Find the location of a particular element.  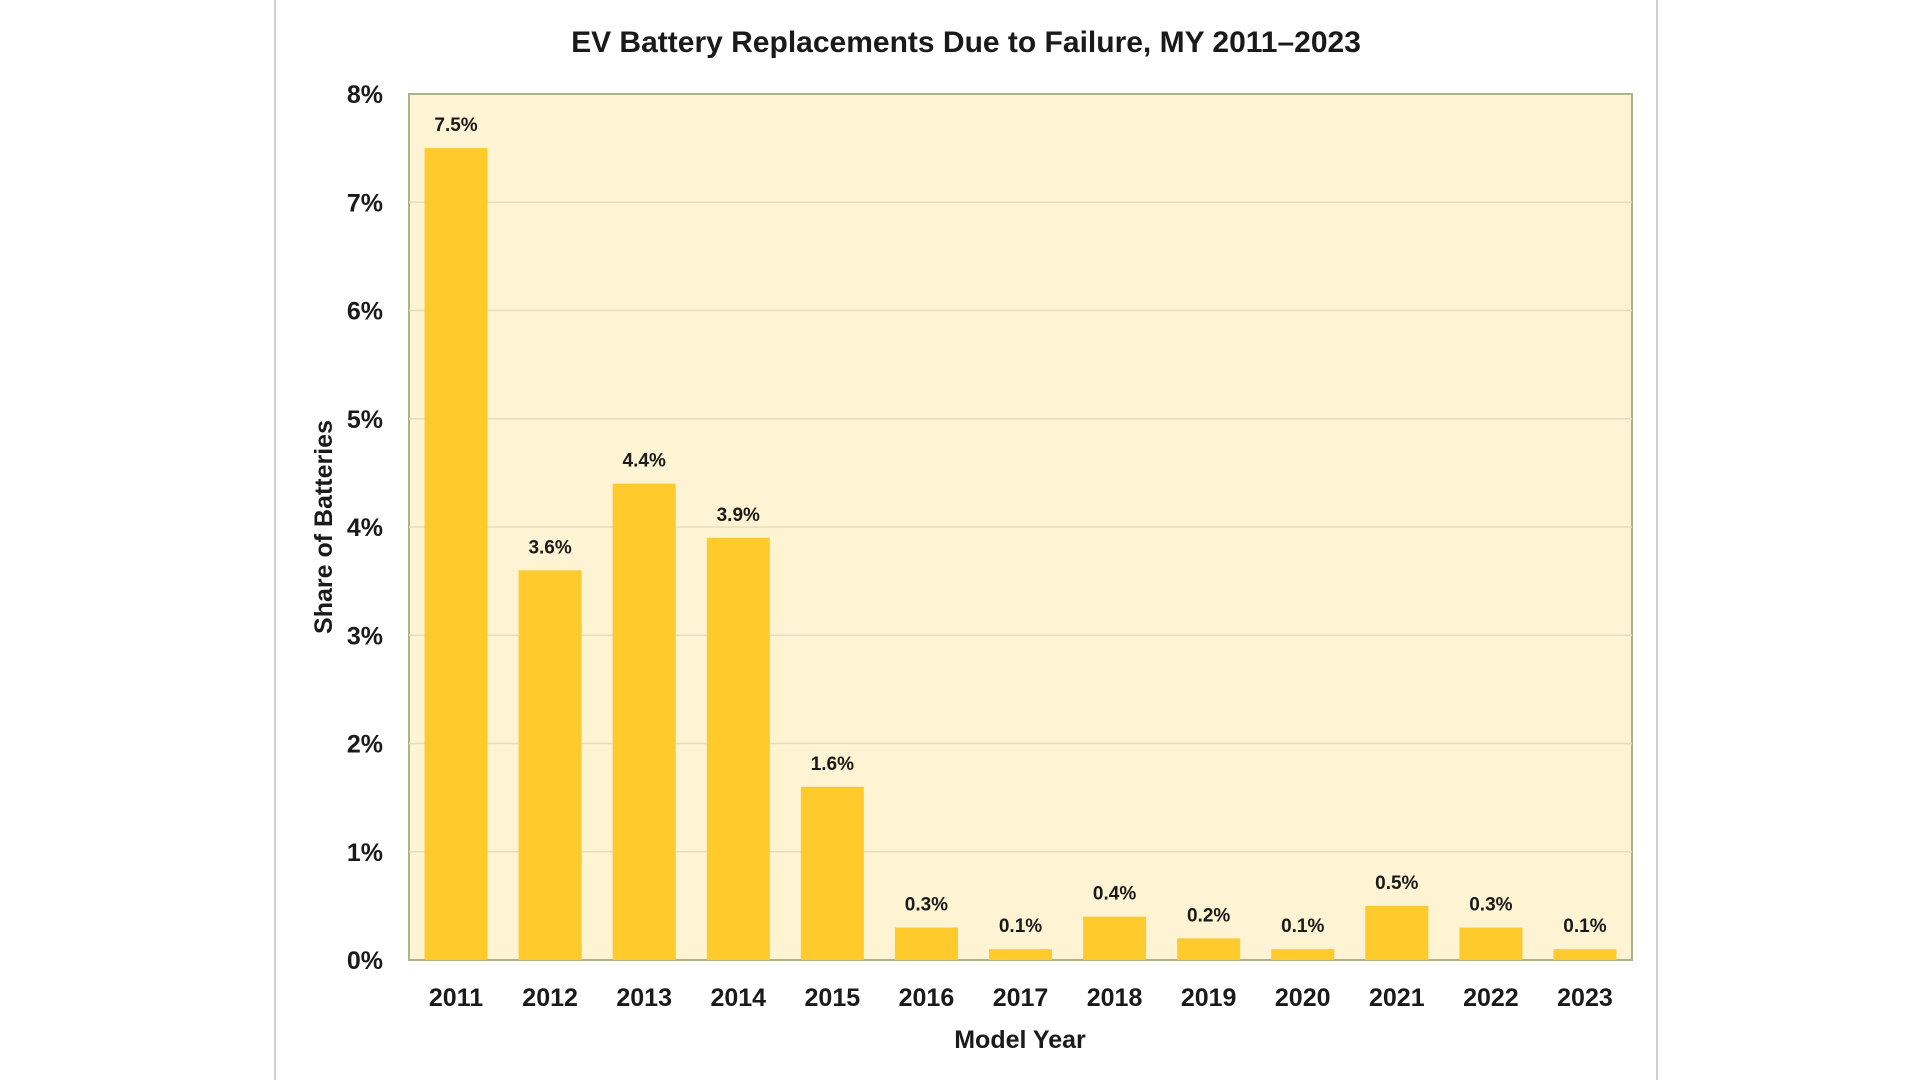

x-tick-label: 2022 is located at coordinates (1491, 998).